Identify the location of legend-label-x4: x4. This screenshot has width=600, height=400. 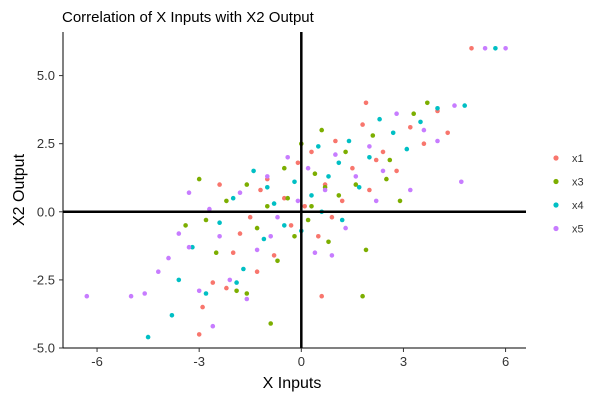
(578, 206).